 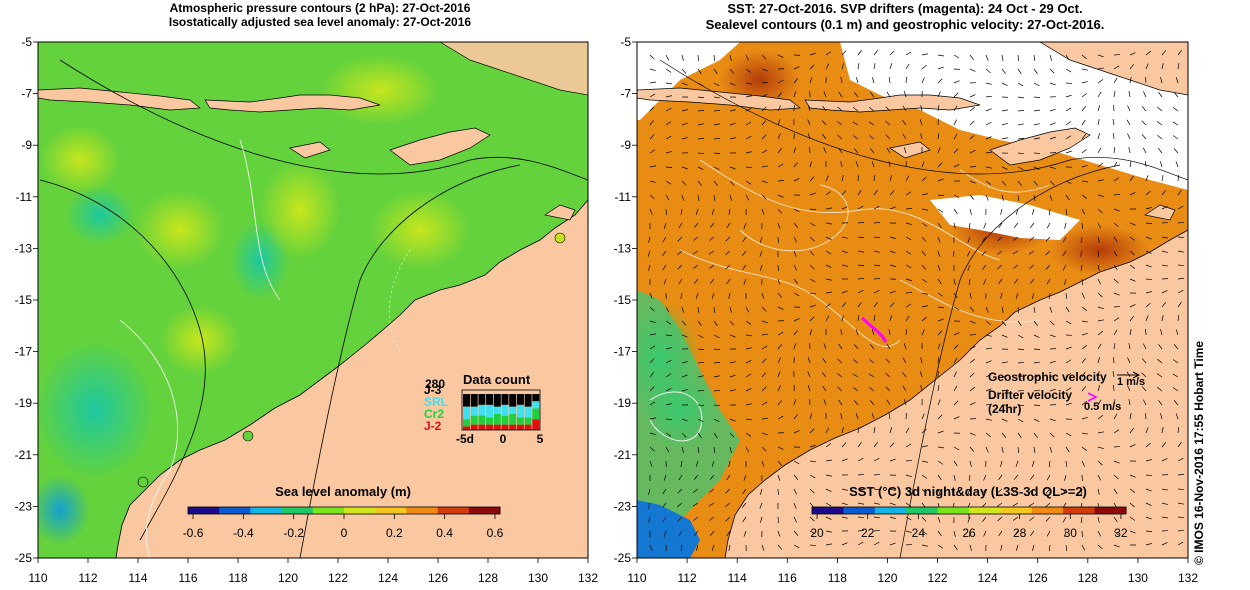 I want to click on sla-y-tick-label: -19, so click(x=24, y=403).